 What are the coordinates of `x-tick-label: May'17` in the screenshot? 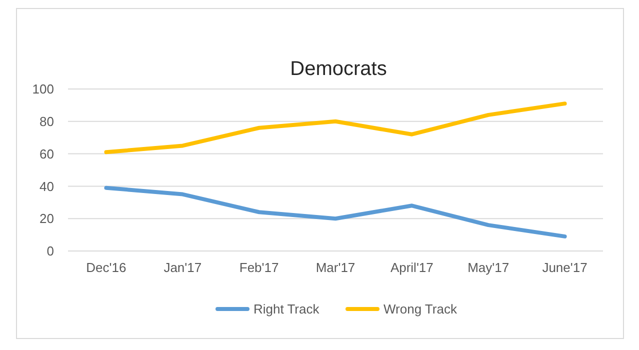 It's located at (489, 267).